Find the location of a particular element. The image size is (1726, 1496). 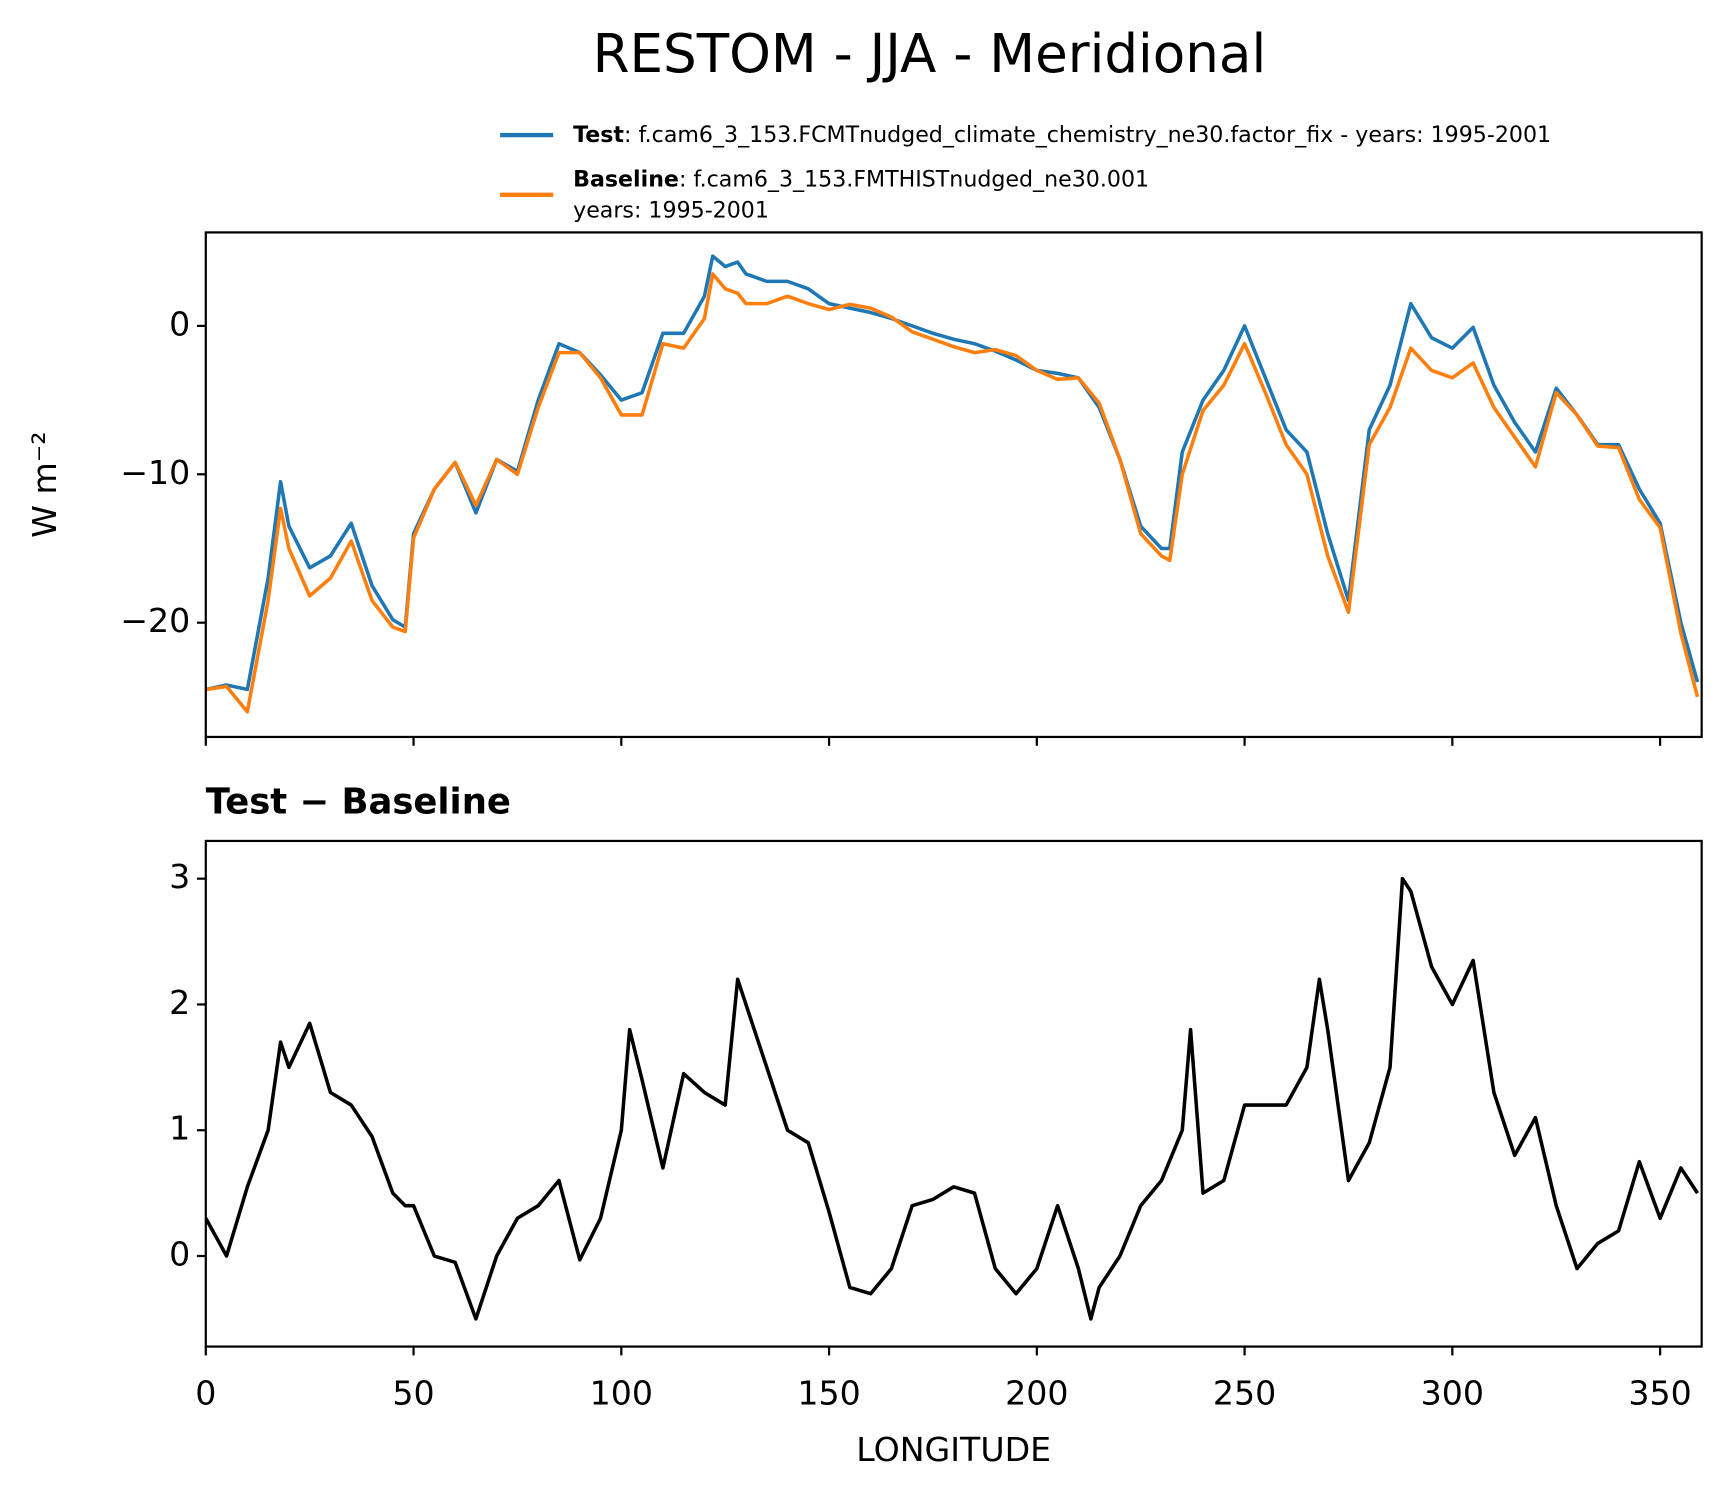

y-axis-label: W m⁻² is located at coordinates (44, 484).